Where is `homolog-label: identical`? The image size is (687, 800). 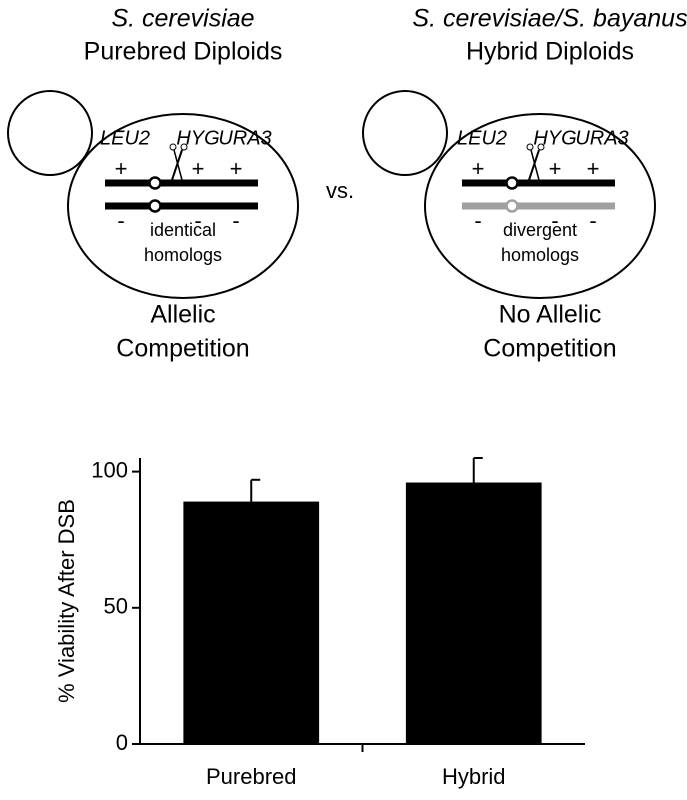
homolog-label: identical is located at coordinates (183, 230).